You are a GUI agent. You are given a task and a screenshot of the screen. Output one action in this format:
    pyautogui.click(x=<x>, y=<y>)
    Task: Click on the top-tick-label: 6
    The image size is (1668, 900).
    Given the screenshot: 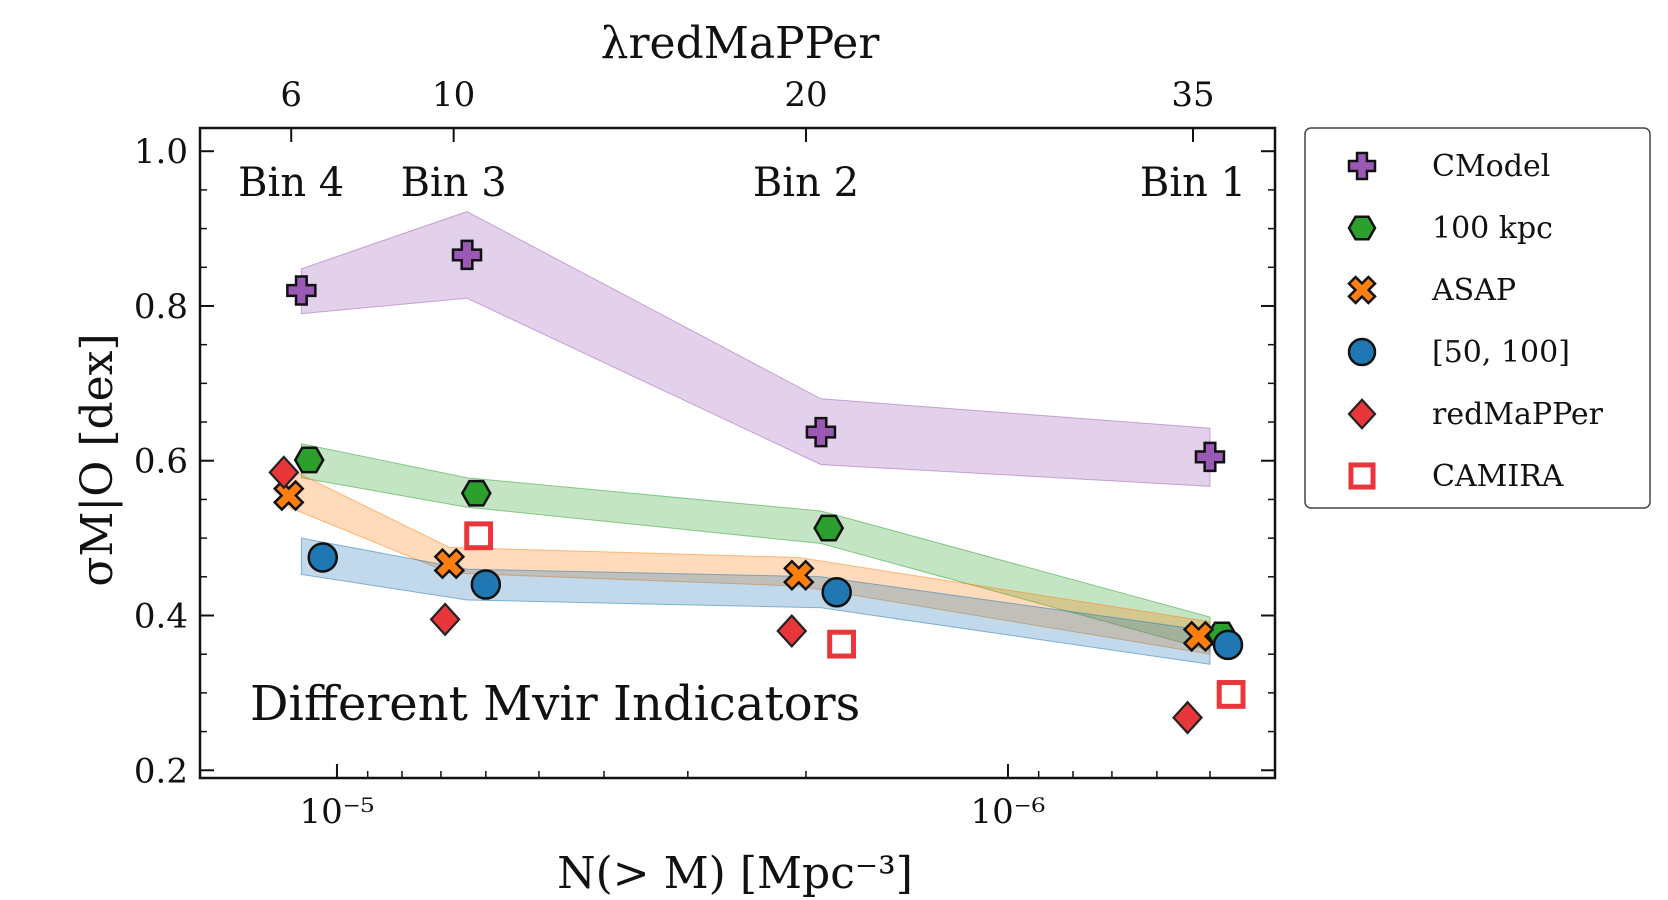 What is the action you would take?
    pyautogui.click(x=291, y=95)
    